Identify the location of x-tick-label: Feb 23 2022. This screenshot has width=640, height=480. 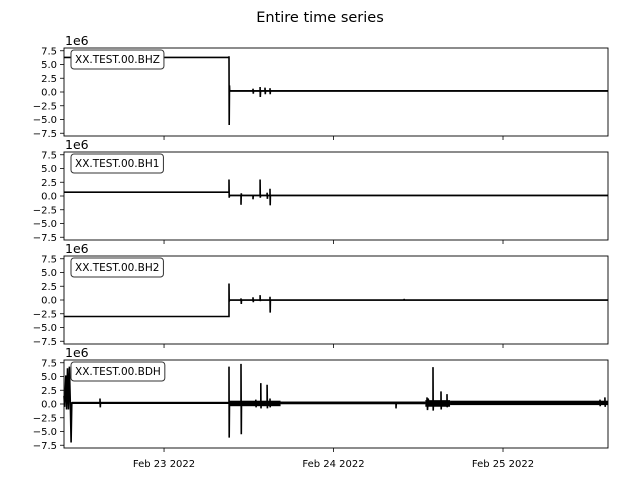
(164, 464).